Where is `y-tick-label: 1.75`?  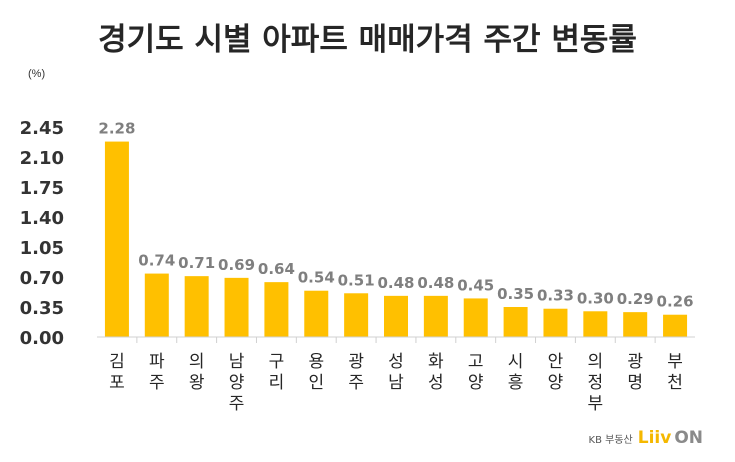 y-tick-label: 1.75 is located at coordinates (42, 188).